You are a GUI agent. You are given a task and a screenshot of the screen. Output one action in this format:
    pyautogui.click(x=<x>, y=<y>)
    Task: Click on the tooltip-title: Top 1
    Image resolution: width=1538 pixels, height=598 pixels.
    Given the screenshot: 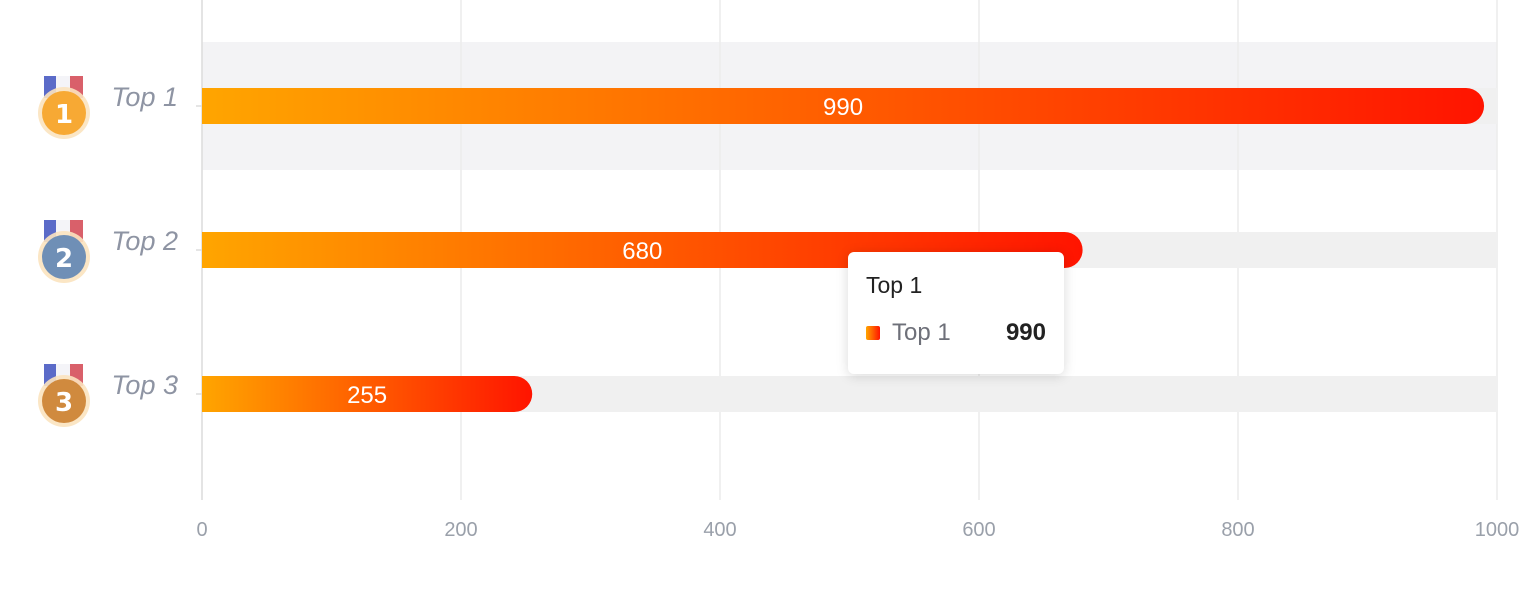 What is the action you would take?
    pyautogui.click(x=894, y=285)
    